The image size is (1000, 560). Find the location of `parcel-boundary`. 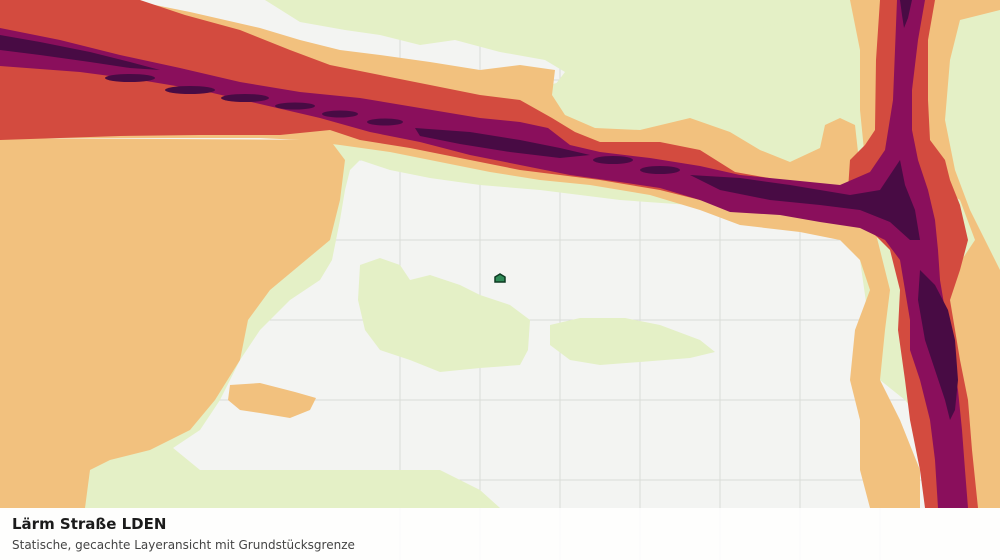

parcel-boundary is located at coordinates (500, 278).